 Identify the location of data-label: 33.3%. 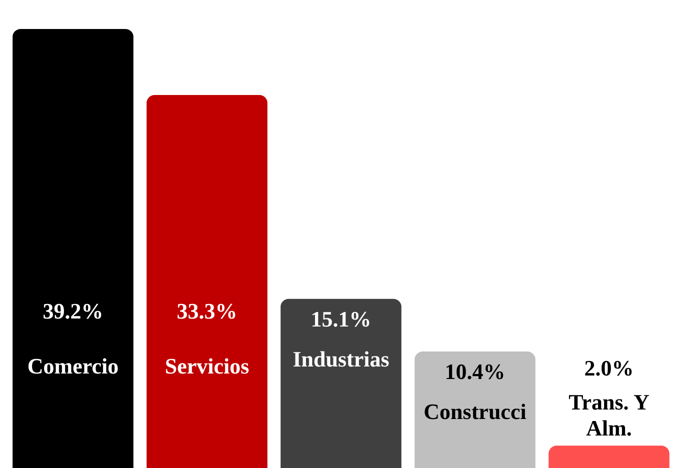
(207, 311).